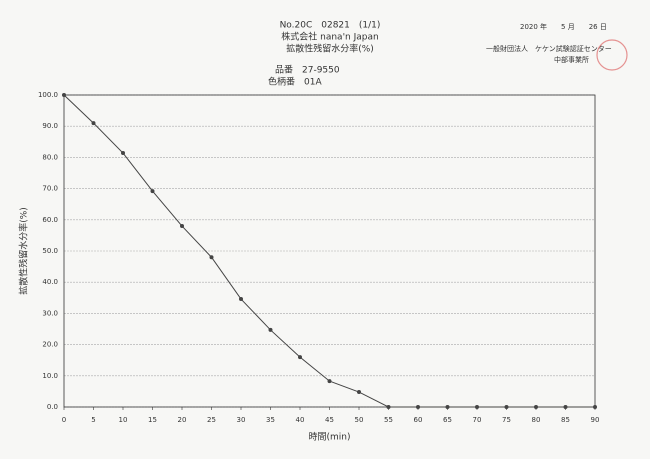  I want to click on y-tick-label: 90.0, so click(50, 126).